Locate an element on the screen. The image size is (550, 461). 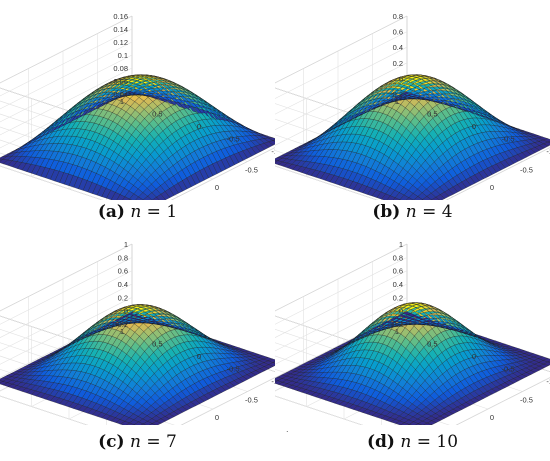
z-tick-label: 0.1 is located at coordinates (123, 55).